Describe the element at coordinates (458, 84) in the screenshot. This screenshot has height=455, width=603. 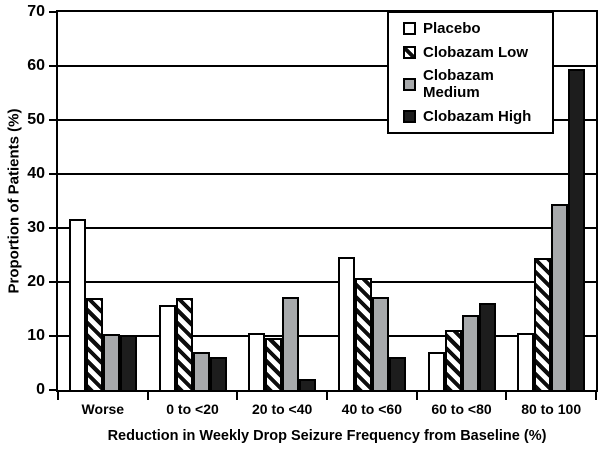
I see `legend-label: Clobazam Medium` at that location.